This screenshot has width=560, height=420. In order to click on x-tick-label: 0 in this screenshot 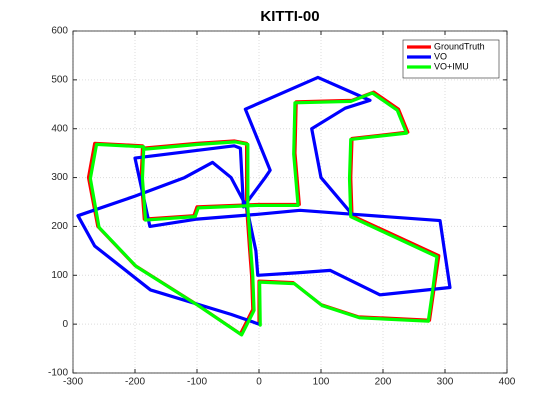, I will do `click(259, 382)`.